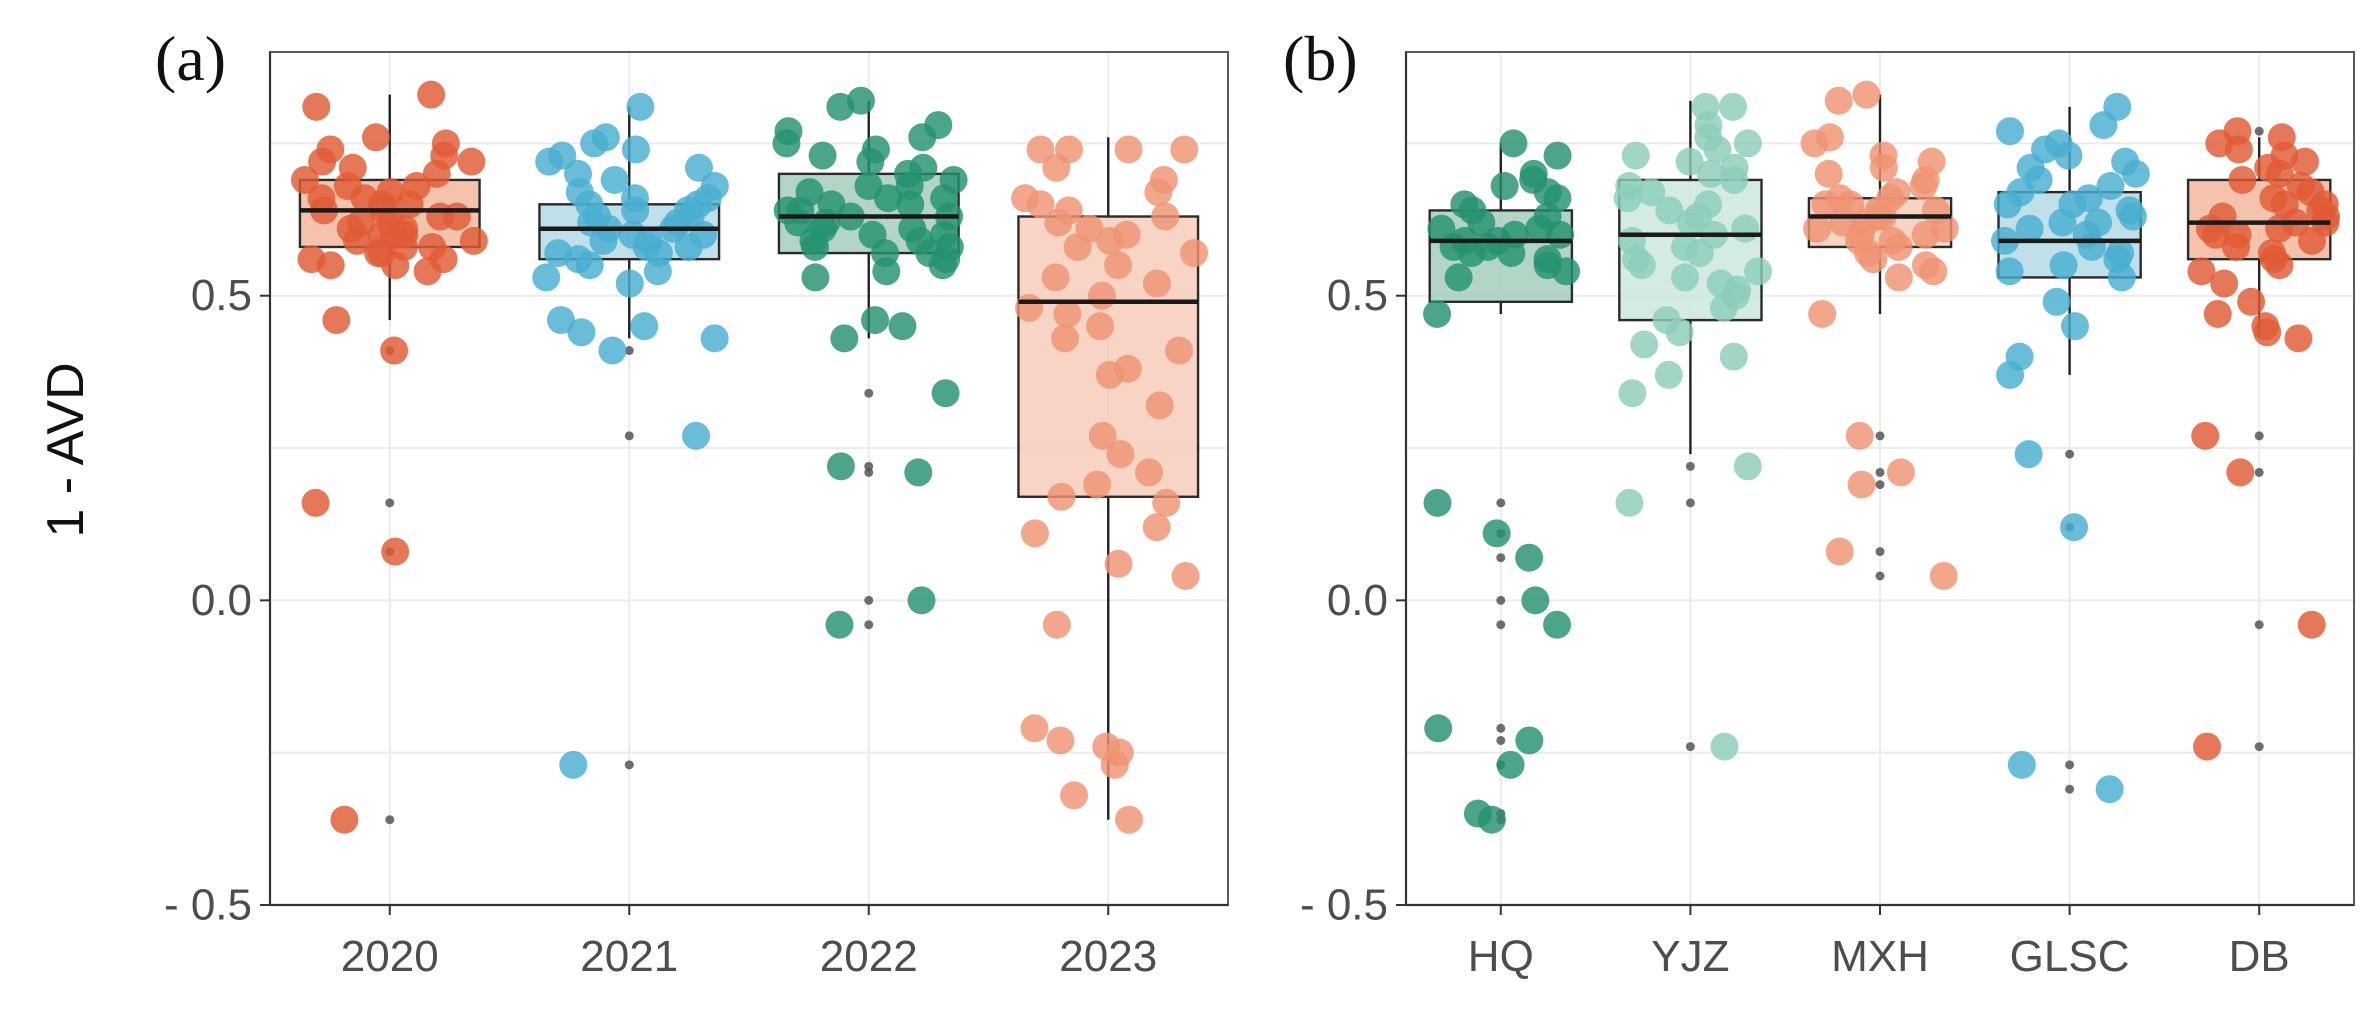 The width and height of the screenshot is (2376, 1024). What do you see at coordinates (66, 449) in the screenshot?
I see `y-axis-title: 1 - AVD` at bounding box center [66, 449].